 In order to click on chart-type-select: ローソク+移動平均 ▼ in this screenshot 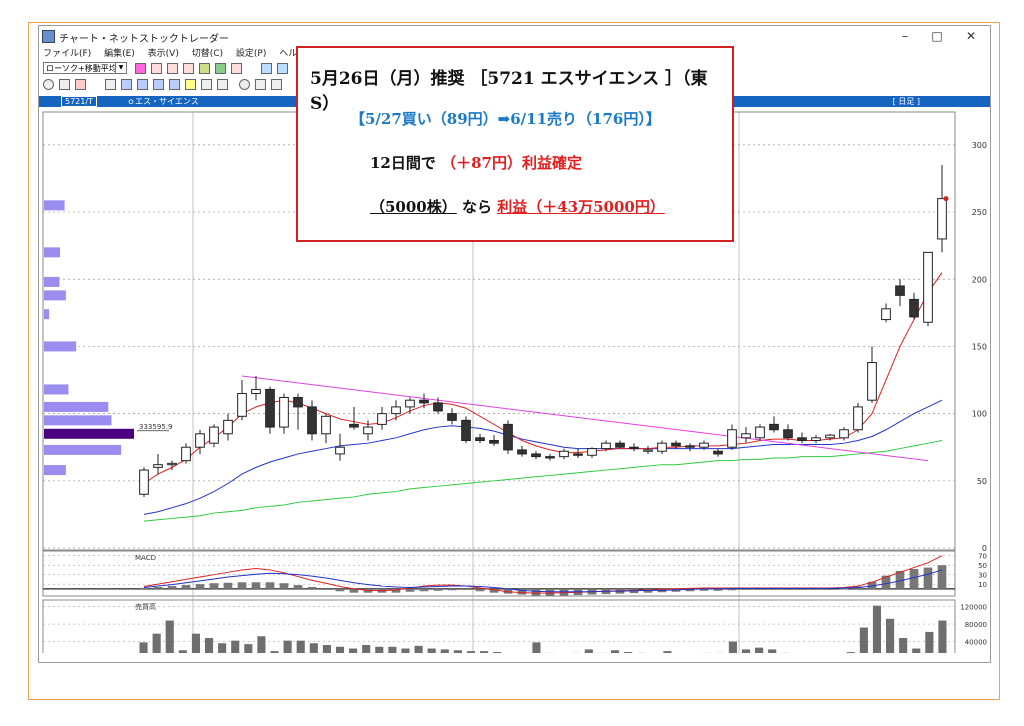, I will do `click(85, 68)`.